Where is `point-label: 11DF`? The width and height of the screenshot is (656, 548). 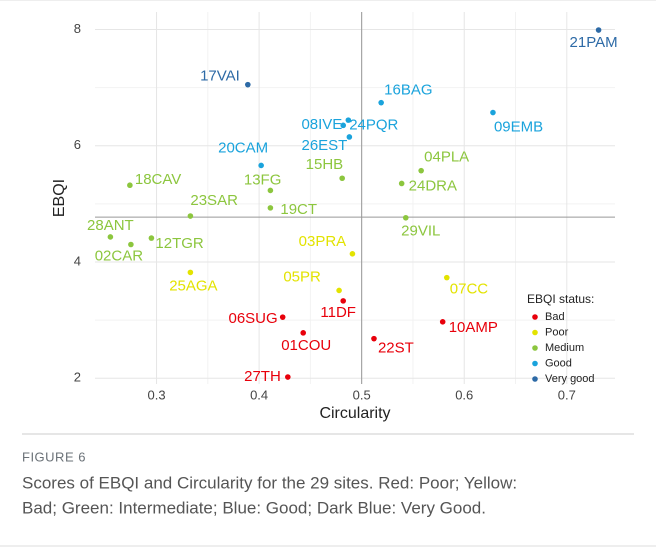 point-label: 11DF is located at coordinates (338, 312).